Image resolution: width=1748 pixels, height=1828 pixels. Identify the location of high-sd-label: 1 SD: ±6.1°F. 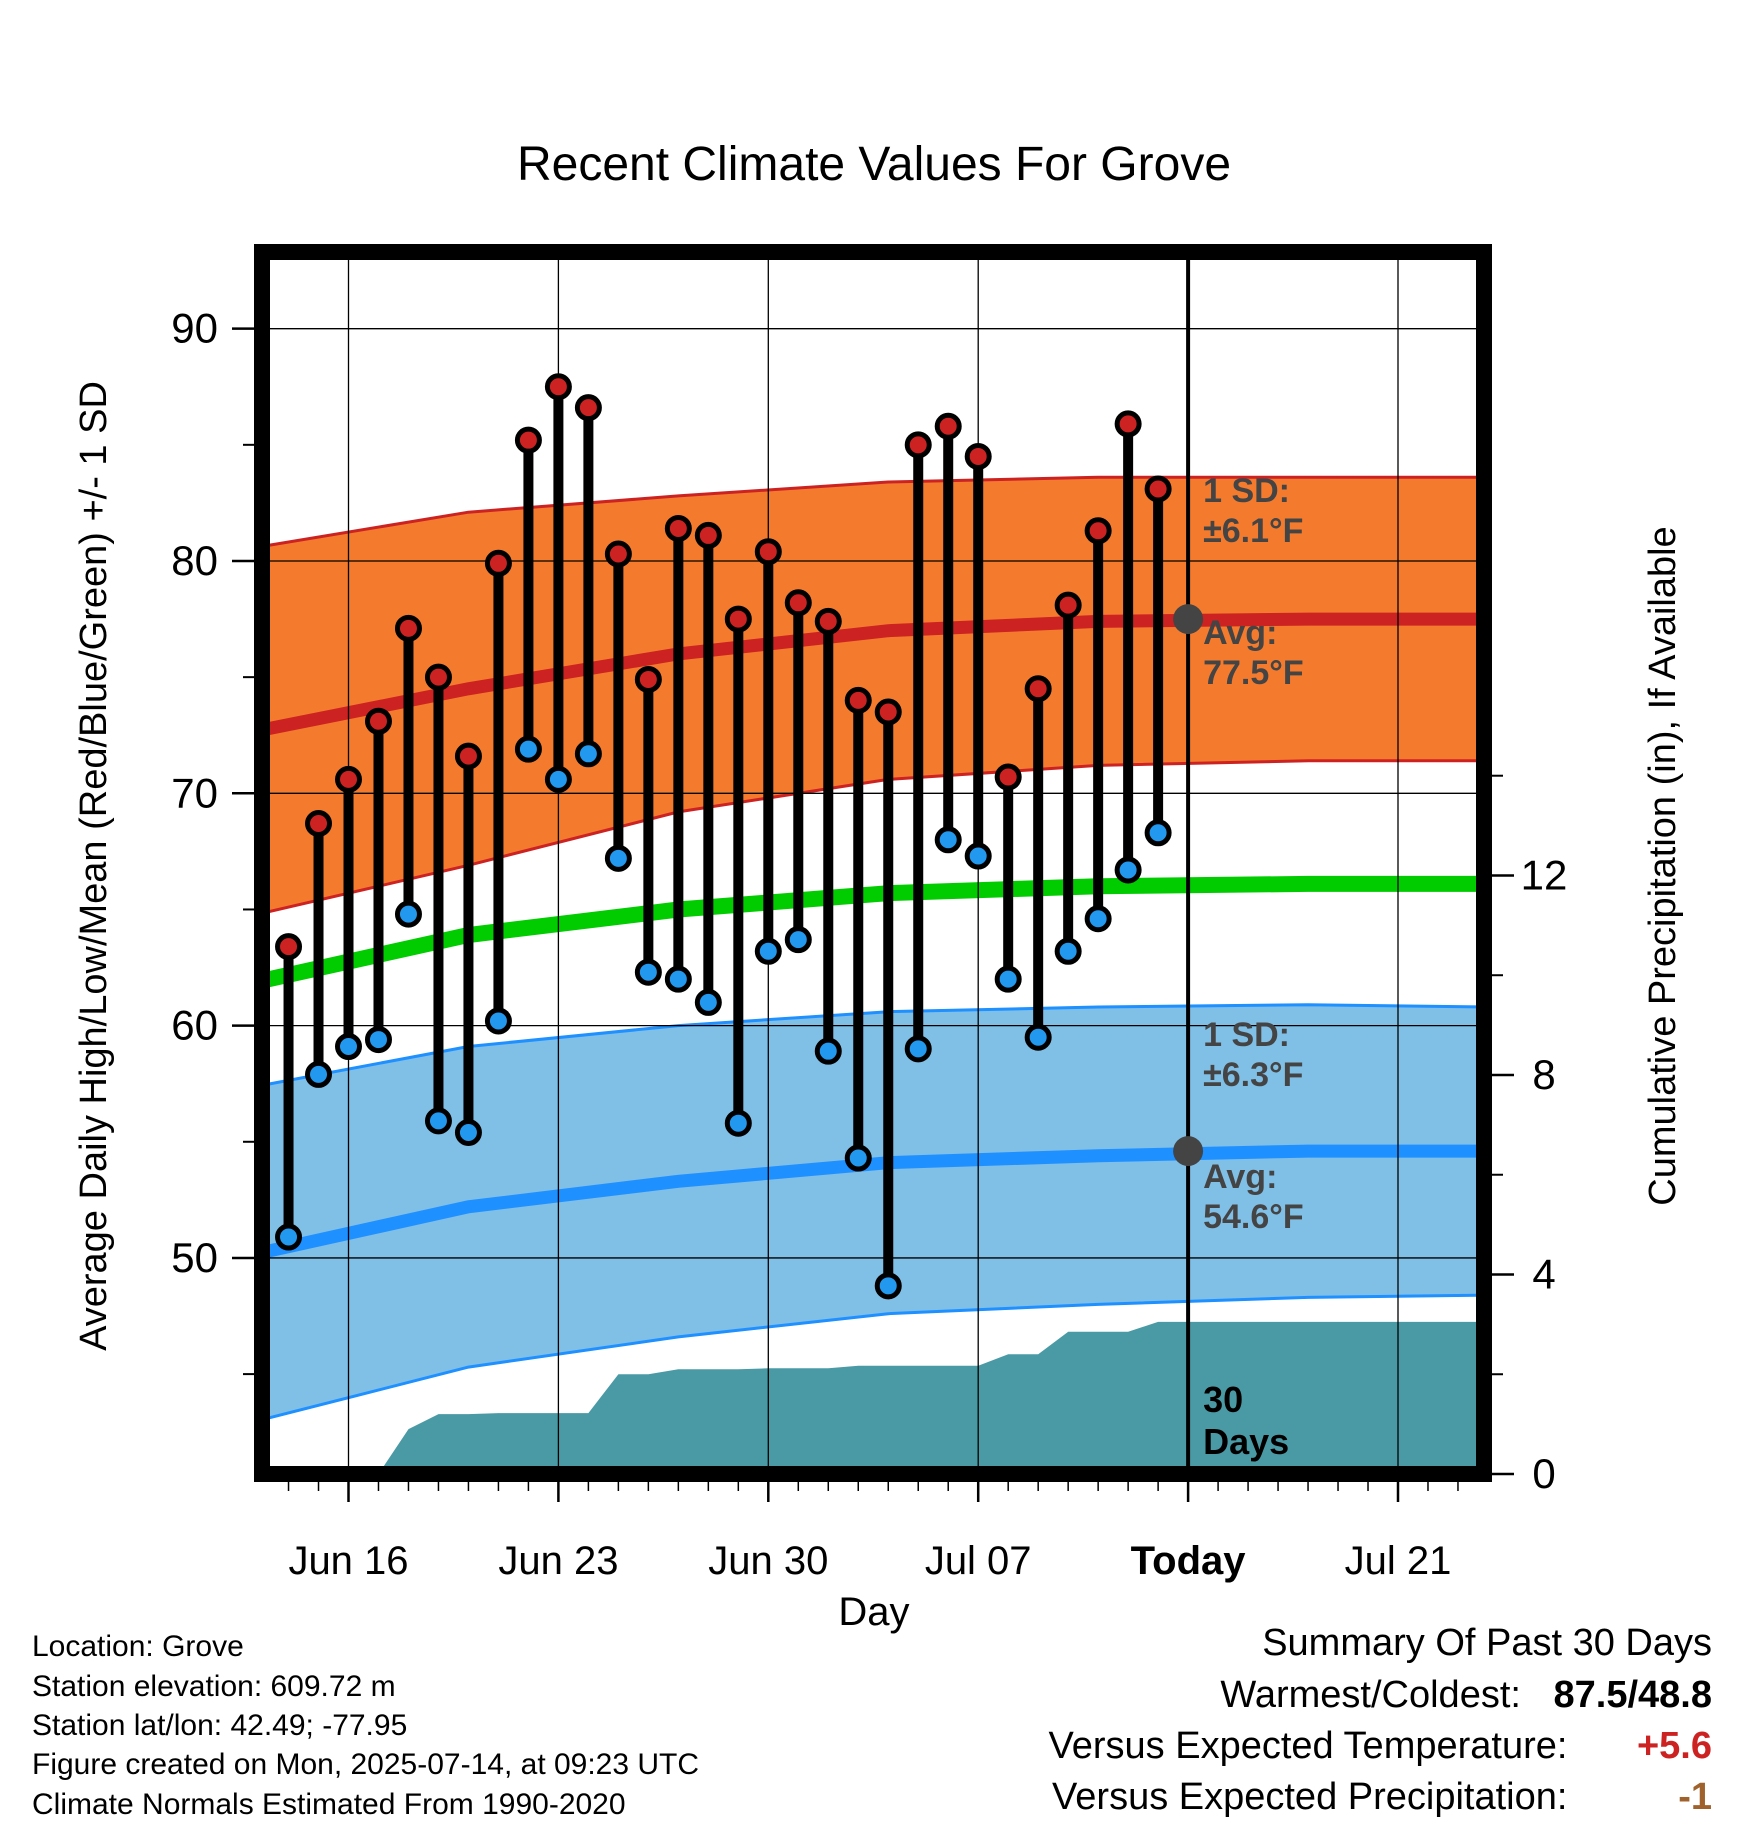
(1253, 511).